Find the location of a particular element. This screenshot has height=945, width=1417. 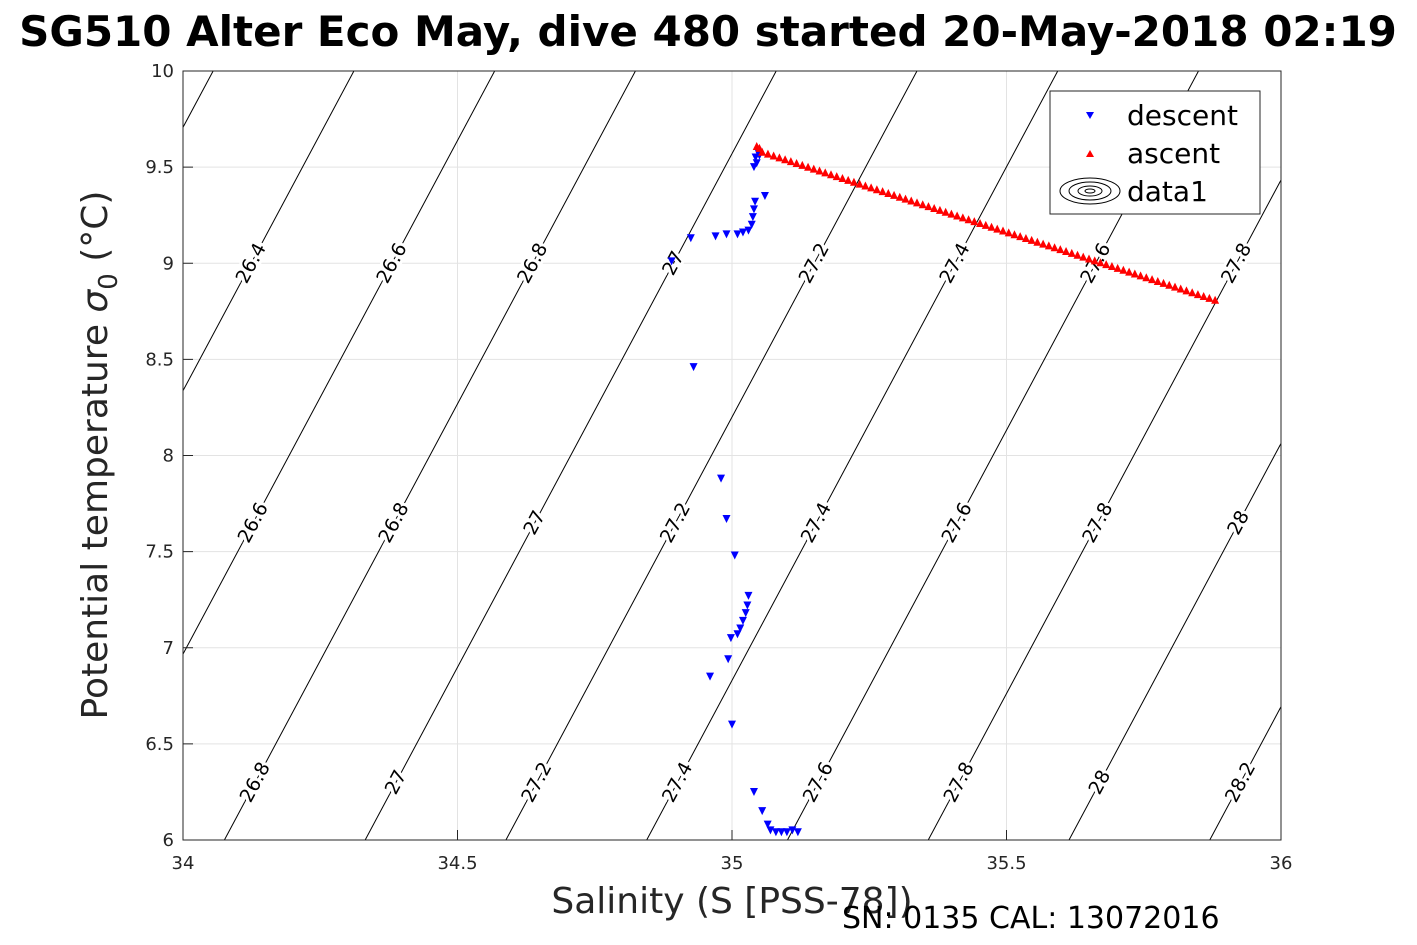

y-axis-label-text: Potential temperature is located at coordinates (95, 521).